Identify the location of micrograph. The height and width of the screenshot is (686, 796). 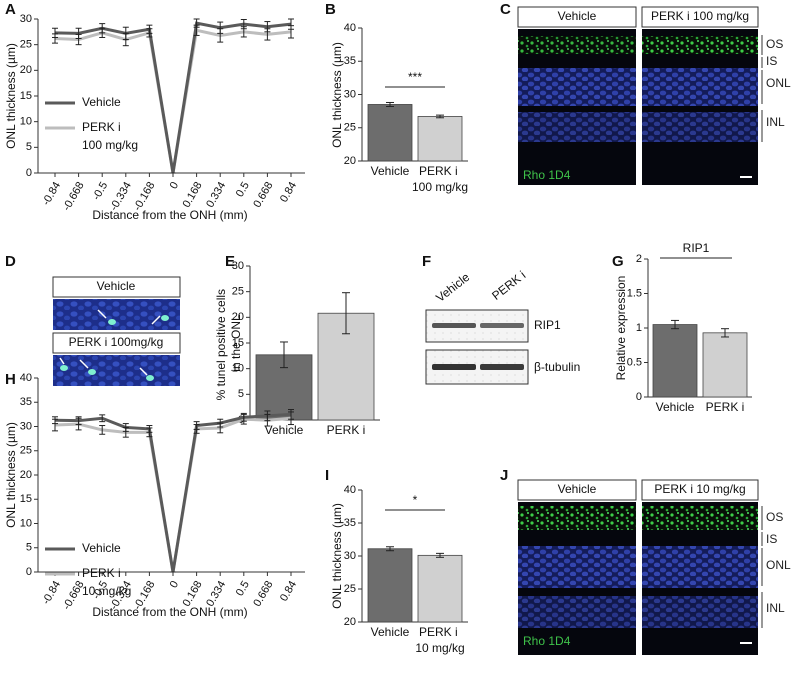
(116, 314).